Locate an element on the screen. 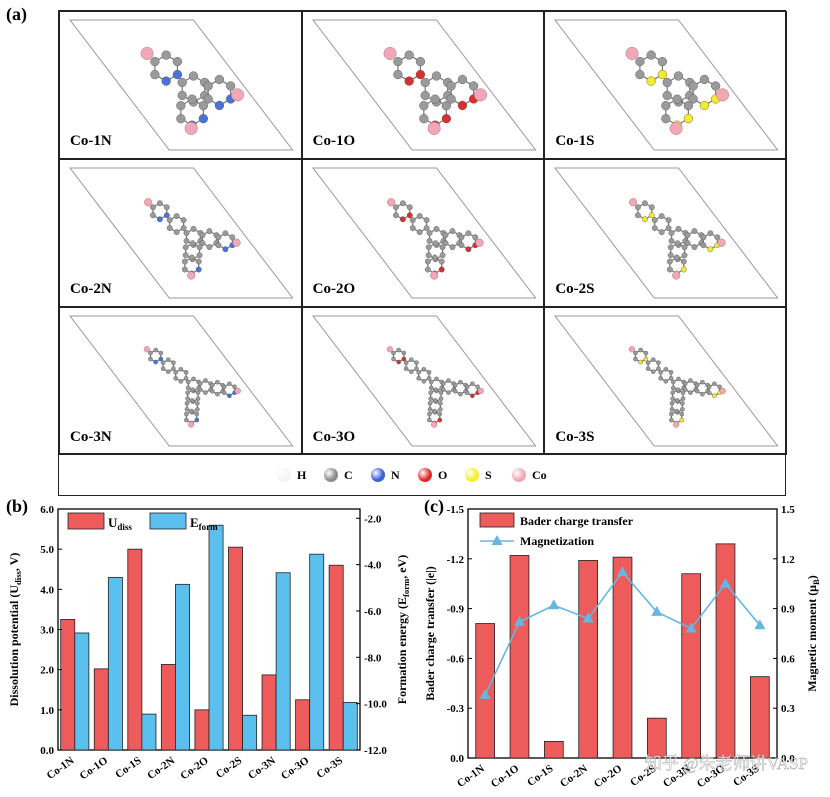 This screenshot has width=830, height=797. structure-cell: Co-2N is located at coordinates (180, 233).